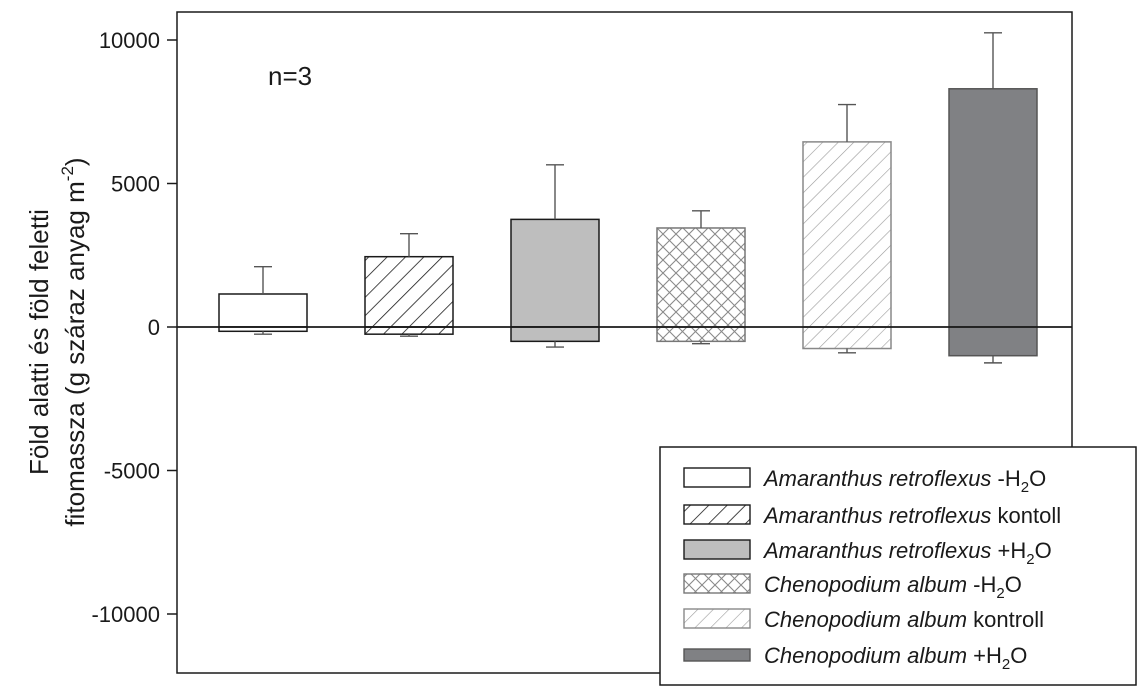 The height and width of the screenshot is (687, 1140). Describe the element at coordinates (132, 471) in the screenshot. I see `y-tick-label: -5000` at that location.